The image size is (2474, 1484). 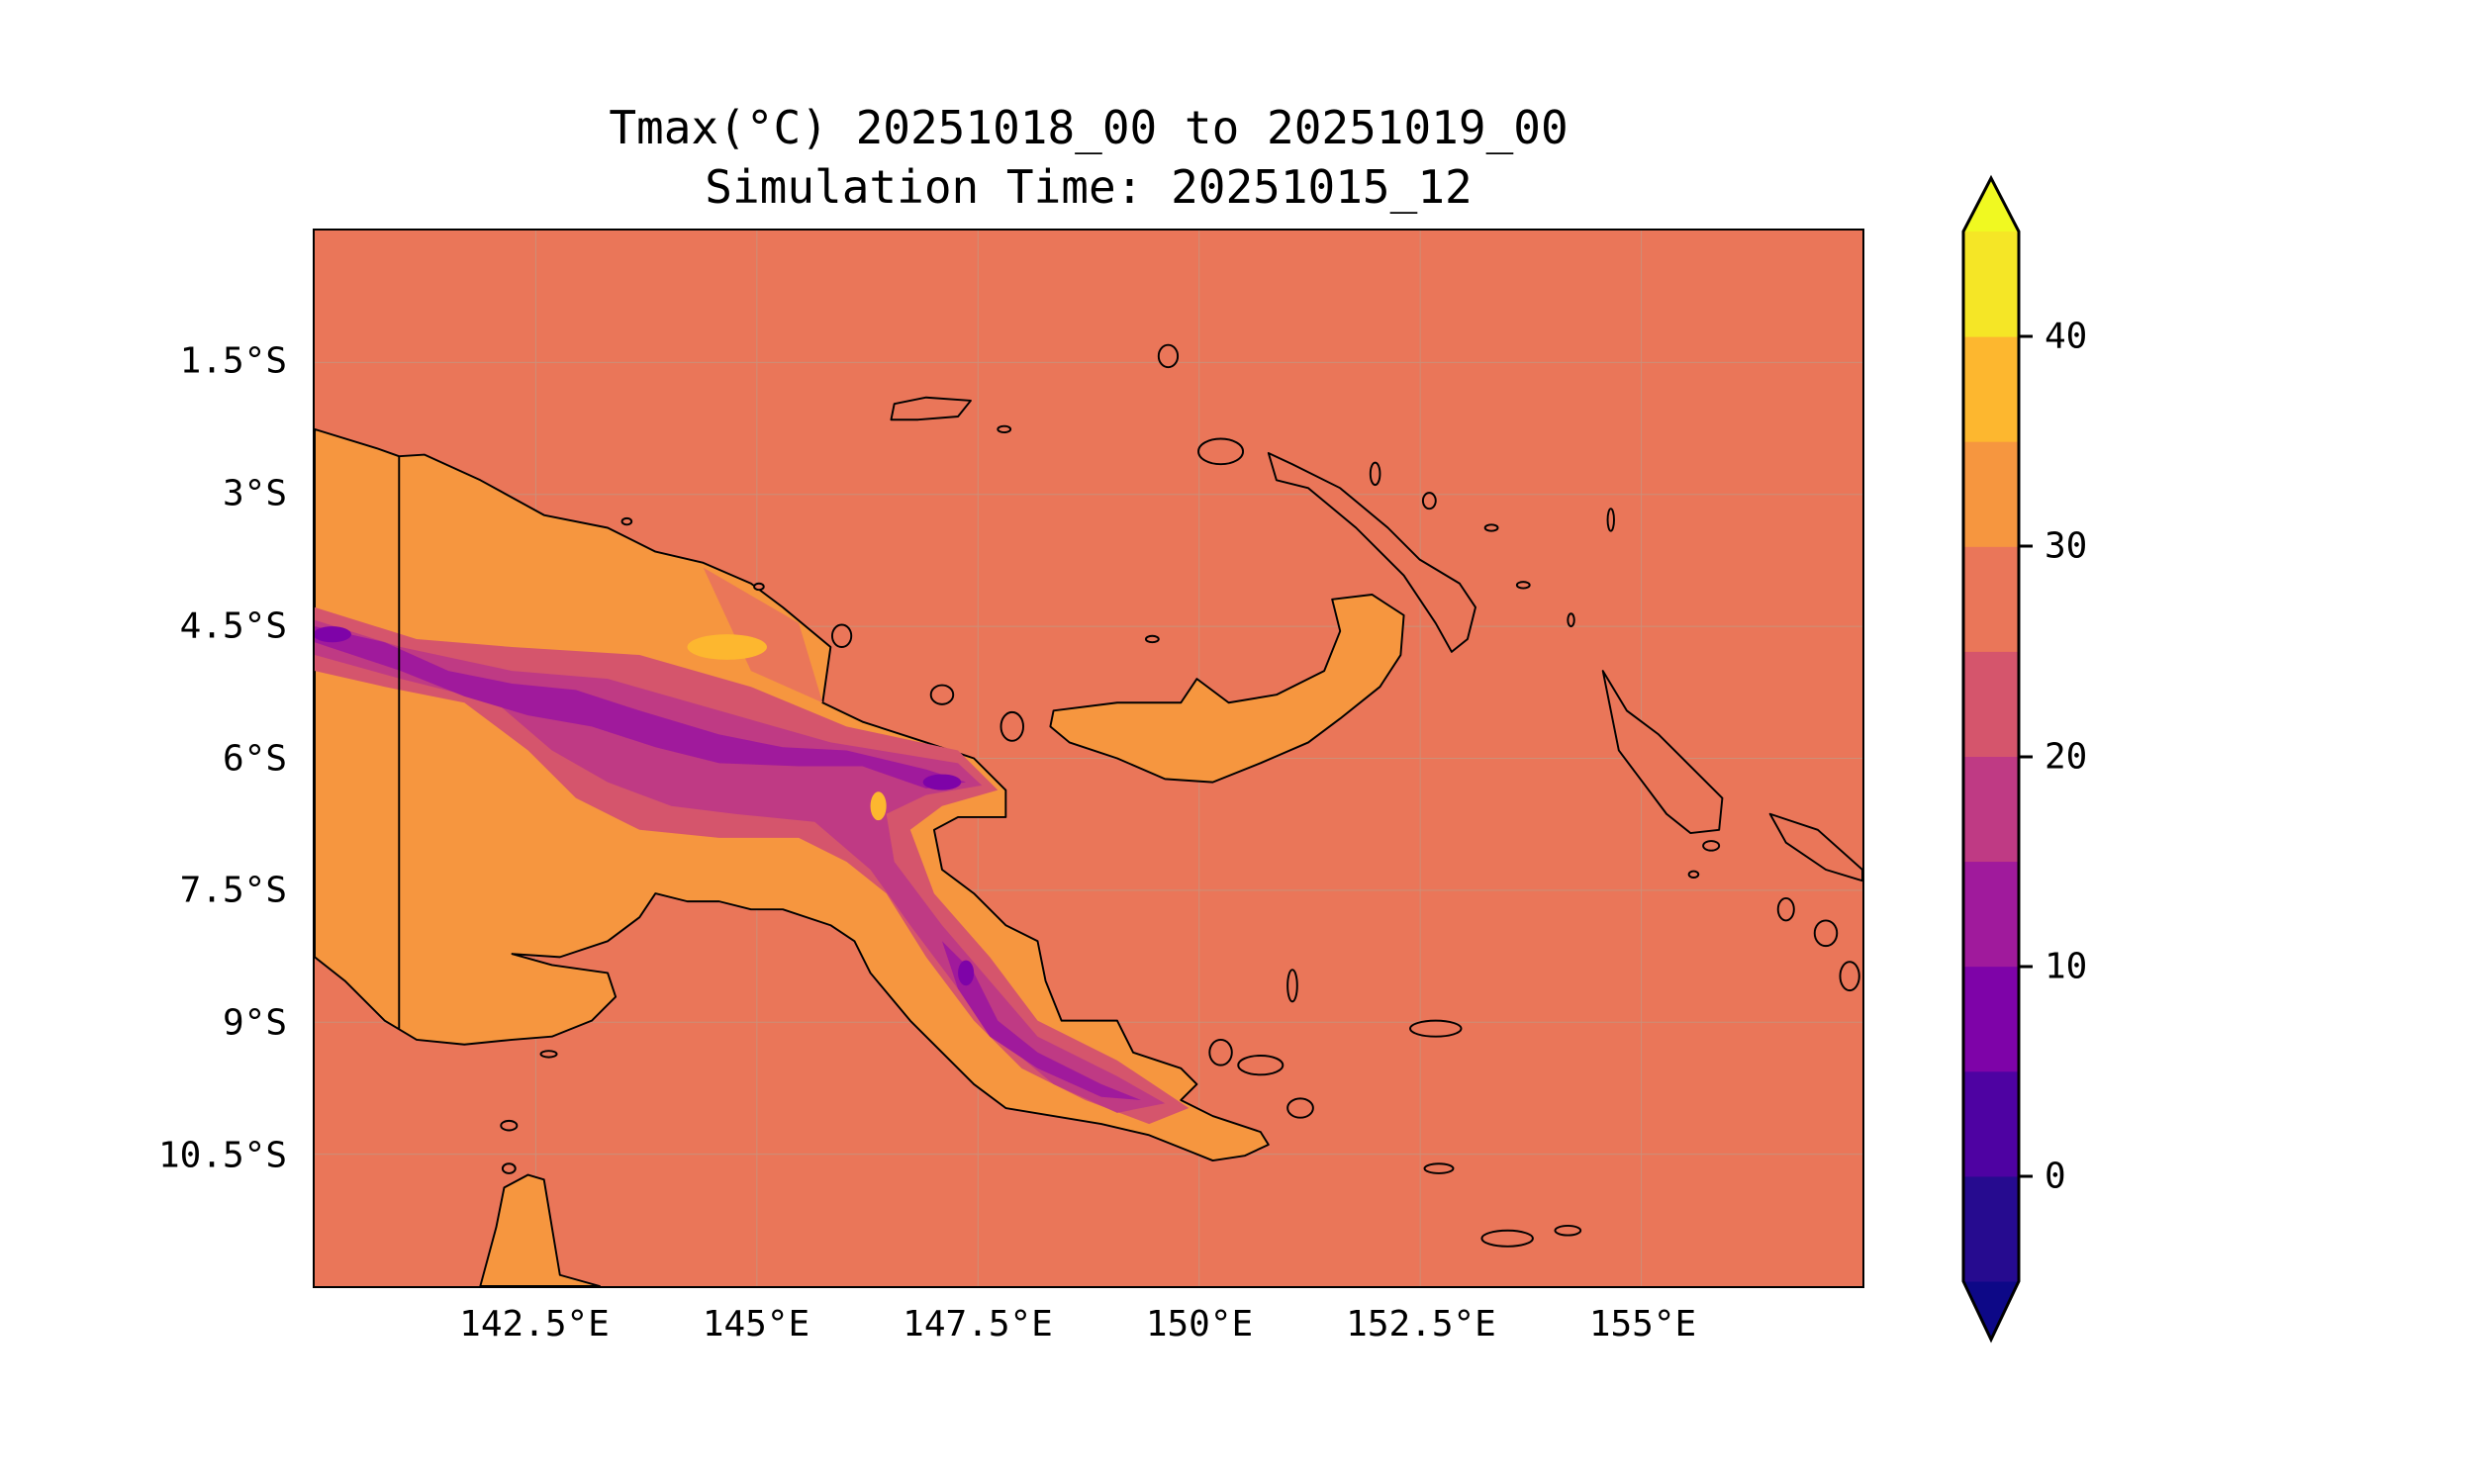 I want to click on x-tick-label: 150°E, so click(x=1199, y=1324).